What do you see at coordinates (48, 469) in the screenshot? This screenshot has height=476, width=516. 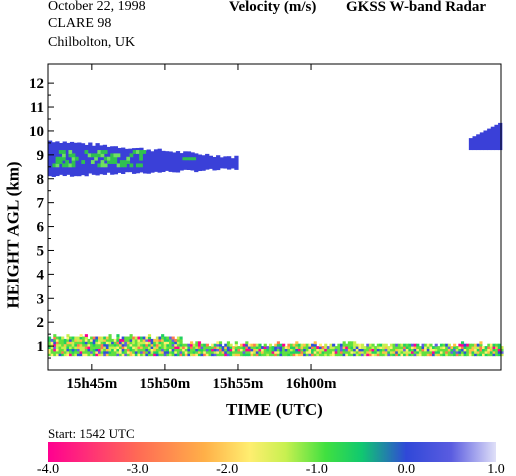 I see `colorbar-tick-label: -4.0` at bounding box center [48, 469].